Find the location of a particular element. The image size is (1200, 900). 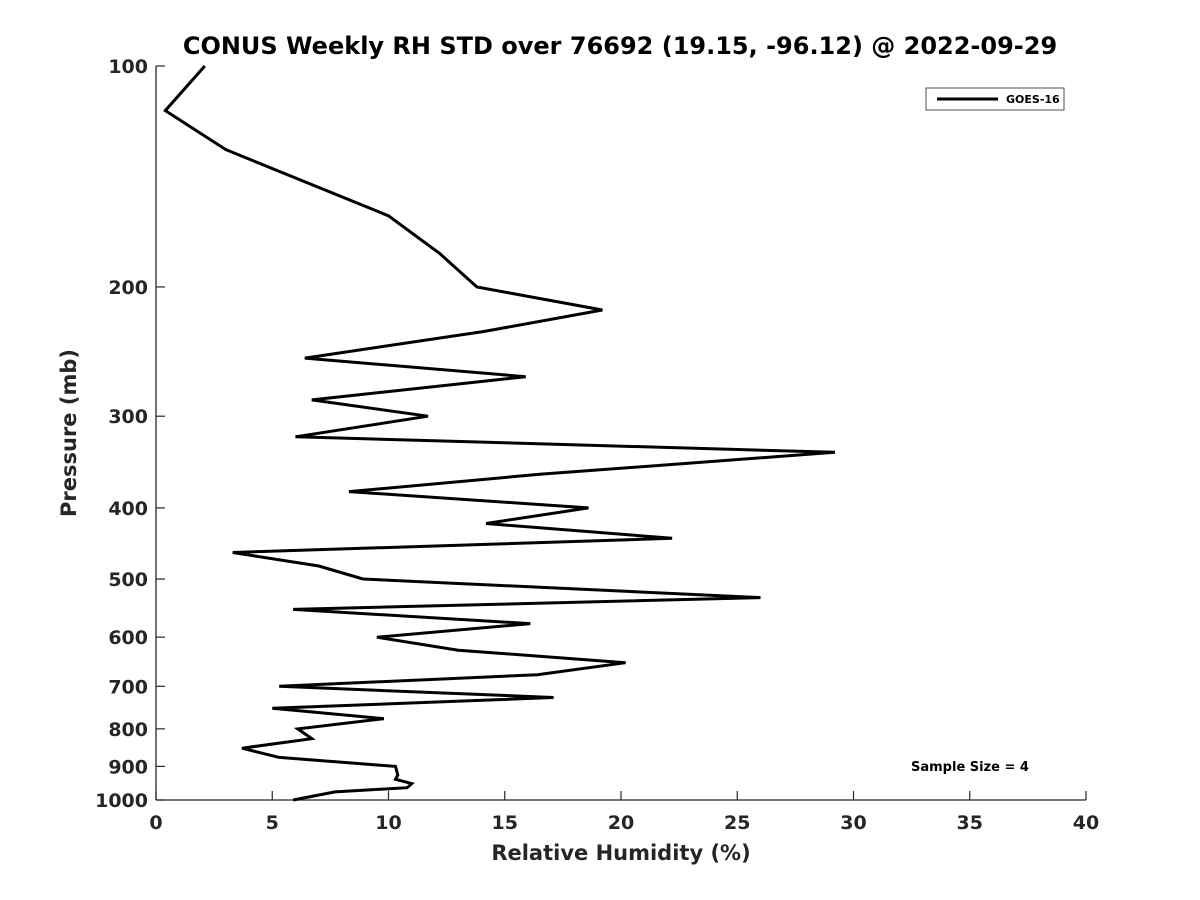

x-tick-label: 20 is located at coordinates (621, 823).